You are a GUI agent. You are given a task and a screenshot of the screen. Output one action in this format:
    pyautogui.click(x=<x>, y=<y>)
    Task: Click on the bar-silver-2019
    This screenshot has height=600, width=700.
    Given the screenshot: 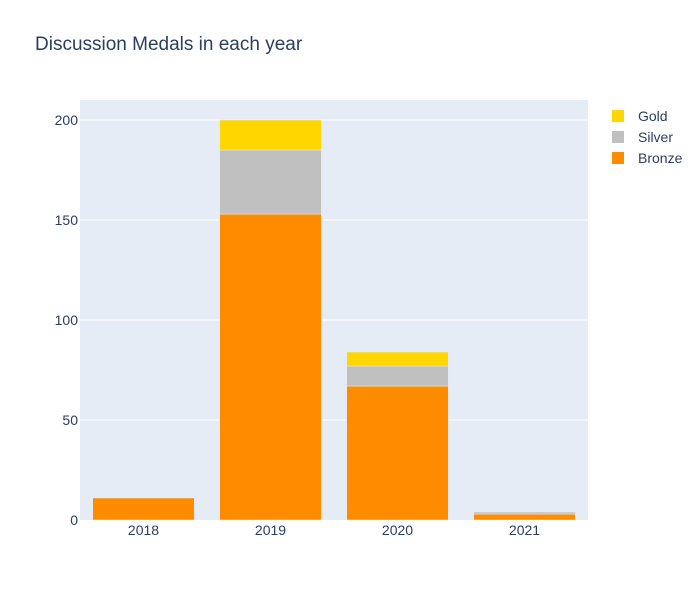 What is the action you would take?
    pyautogui.click(x=270, y=182)
    